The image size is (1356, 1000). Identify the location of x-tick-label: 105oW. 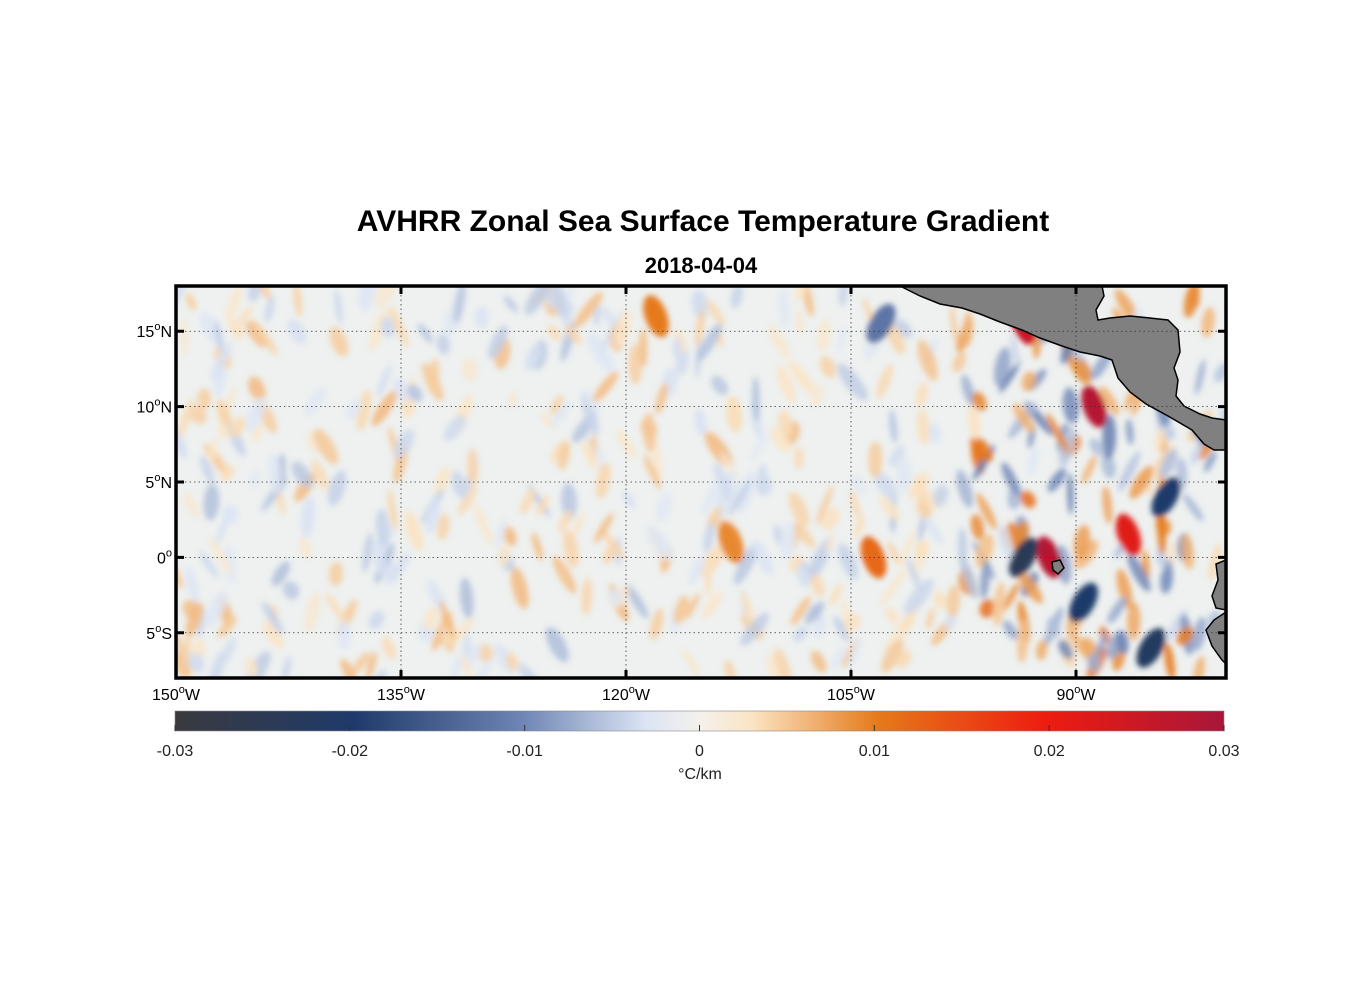
(851, 694).